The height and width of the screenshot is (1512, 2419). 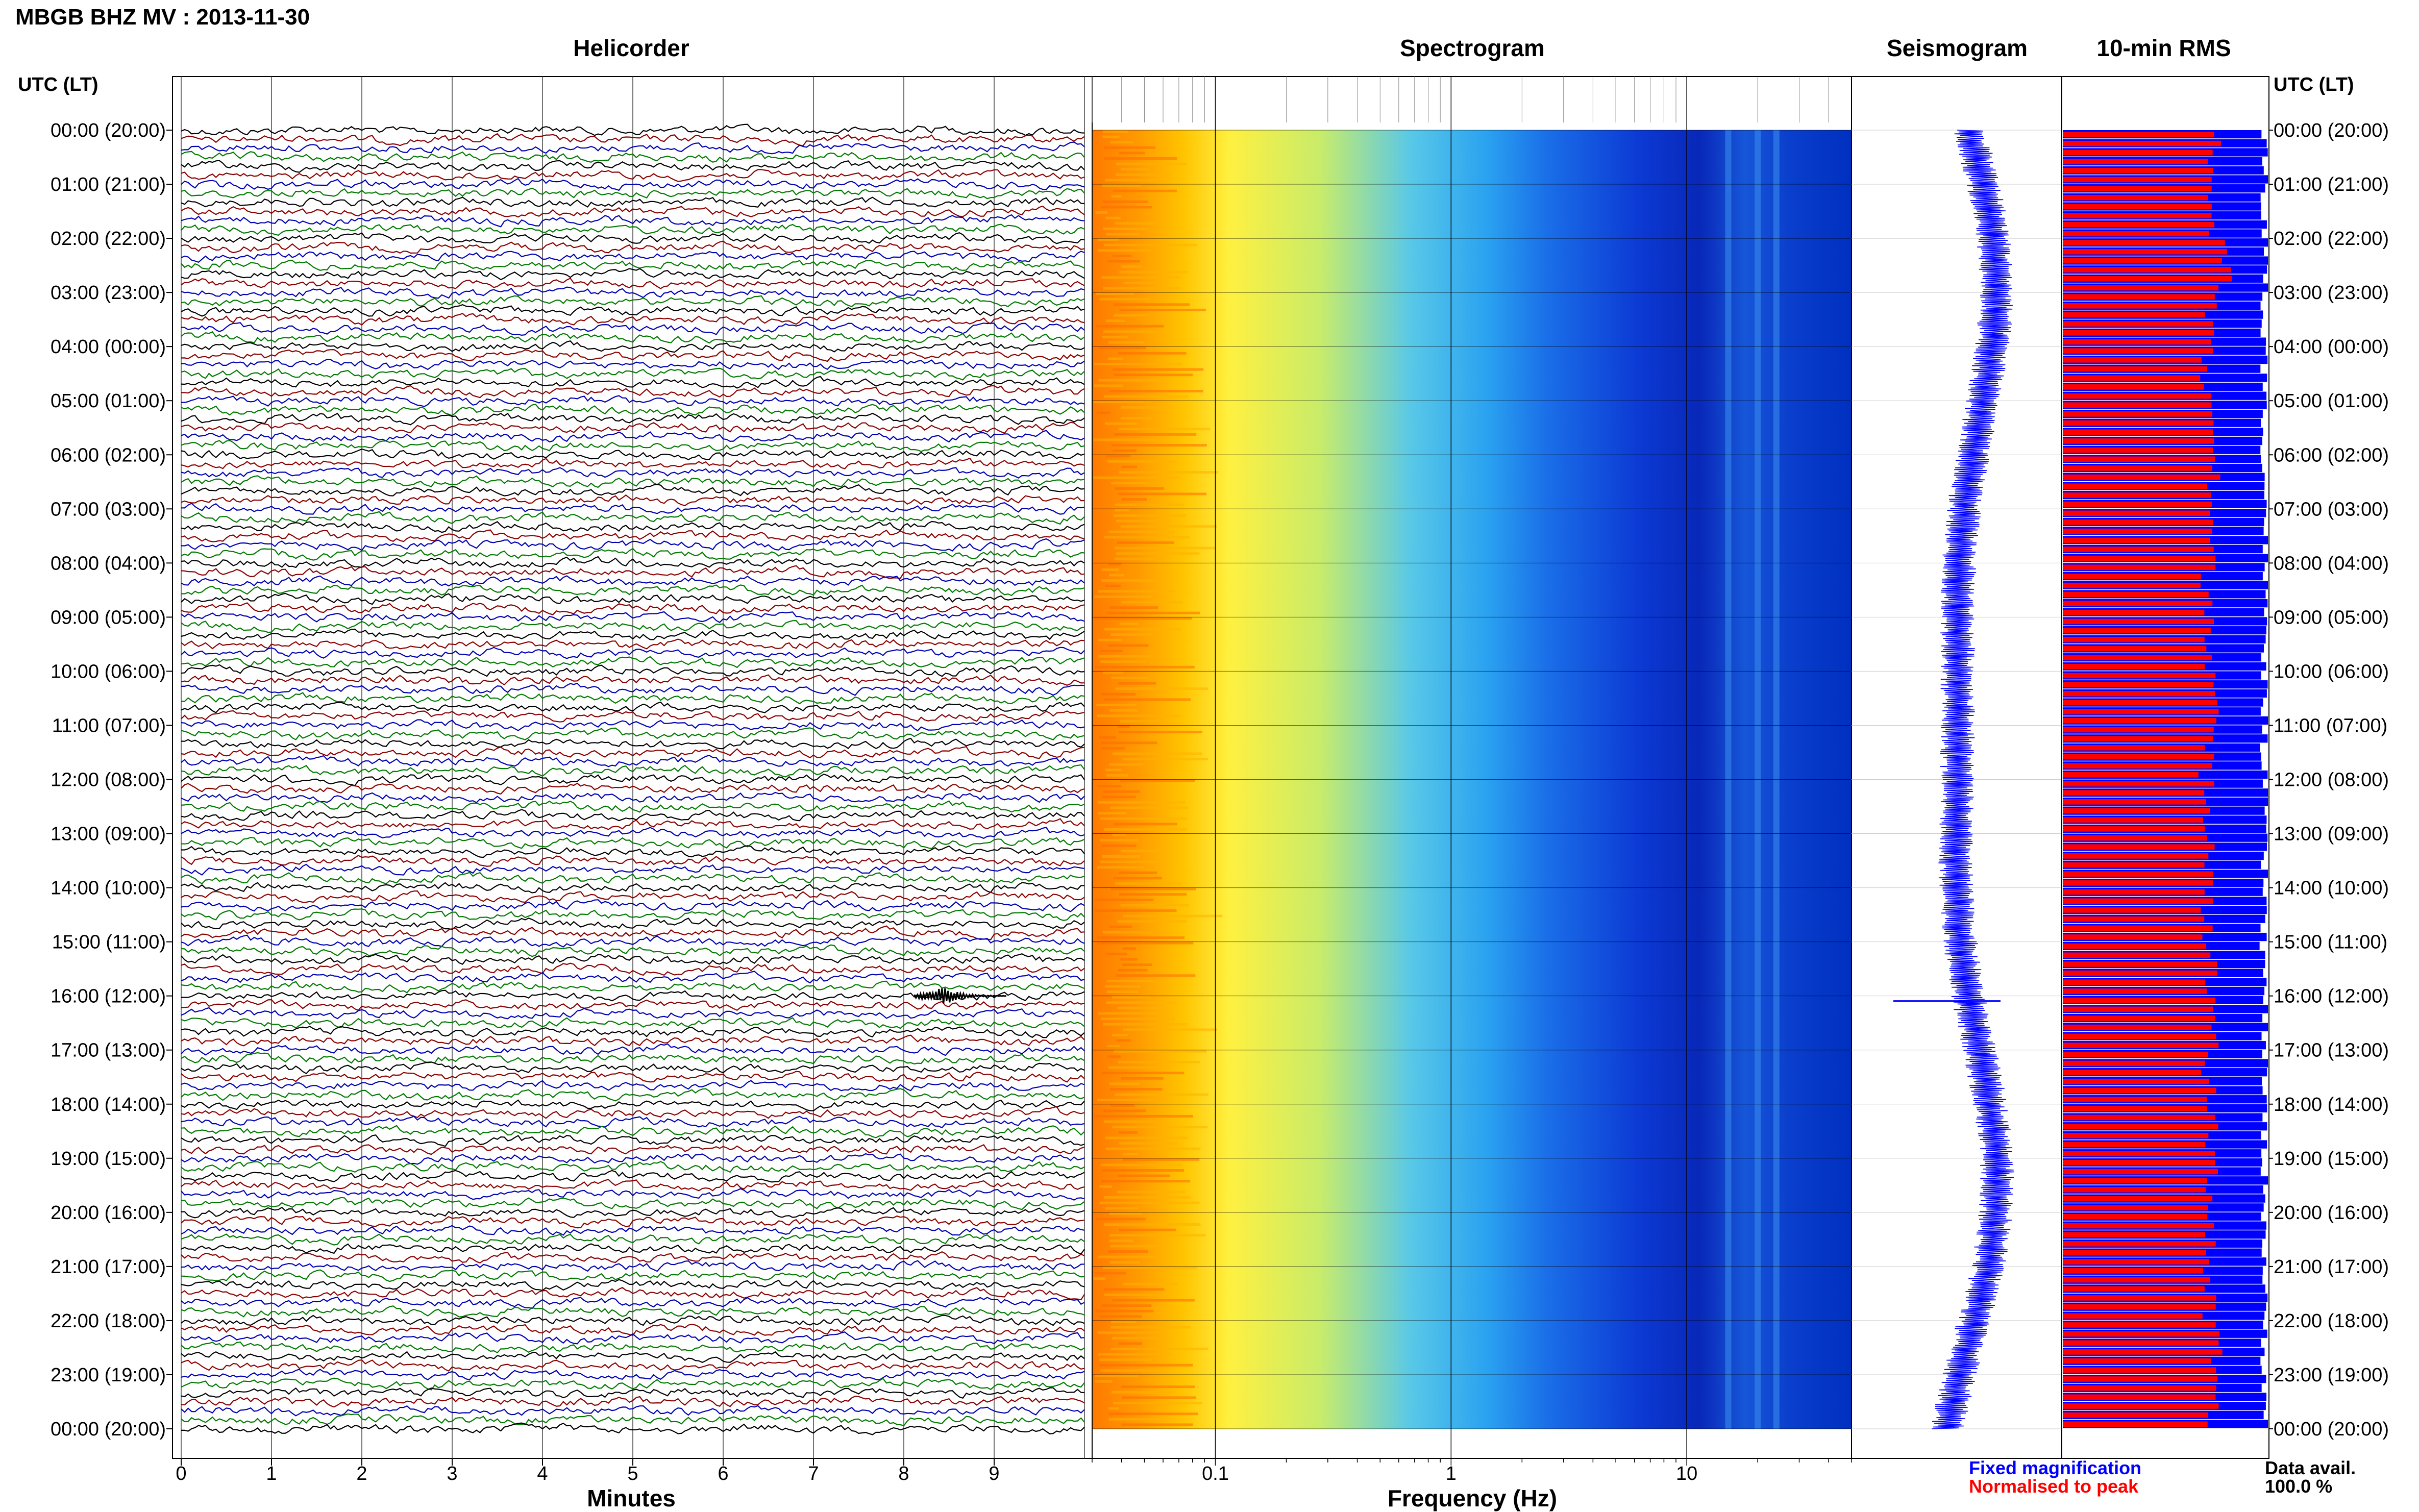 What do you see at coordinates (108, 617) in the screenshot?
I see `hour-label-left: 09:00 (05:00)` at bounding box center [108, 617].